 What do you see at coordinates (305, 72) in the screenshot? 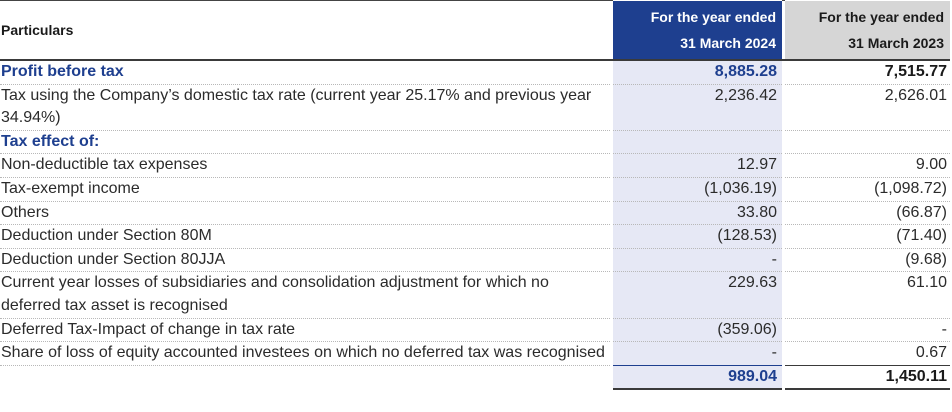
I see `row-label: Profit before tax` at bounding box center [305, 72].